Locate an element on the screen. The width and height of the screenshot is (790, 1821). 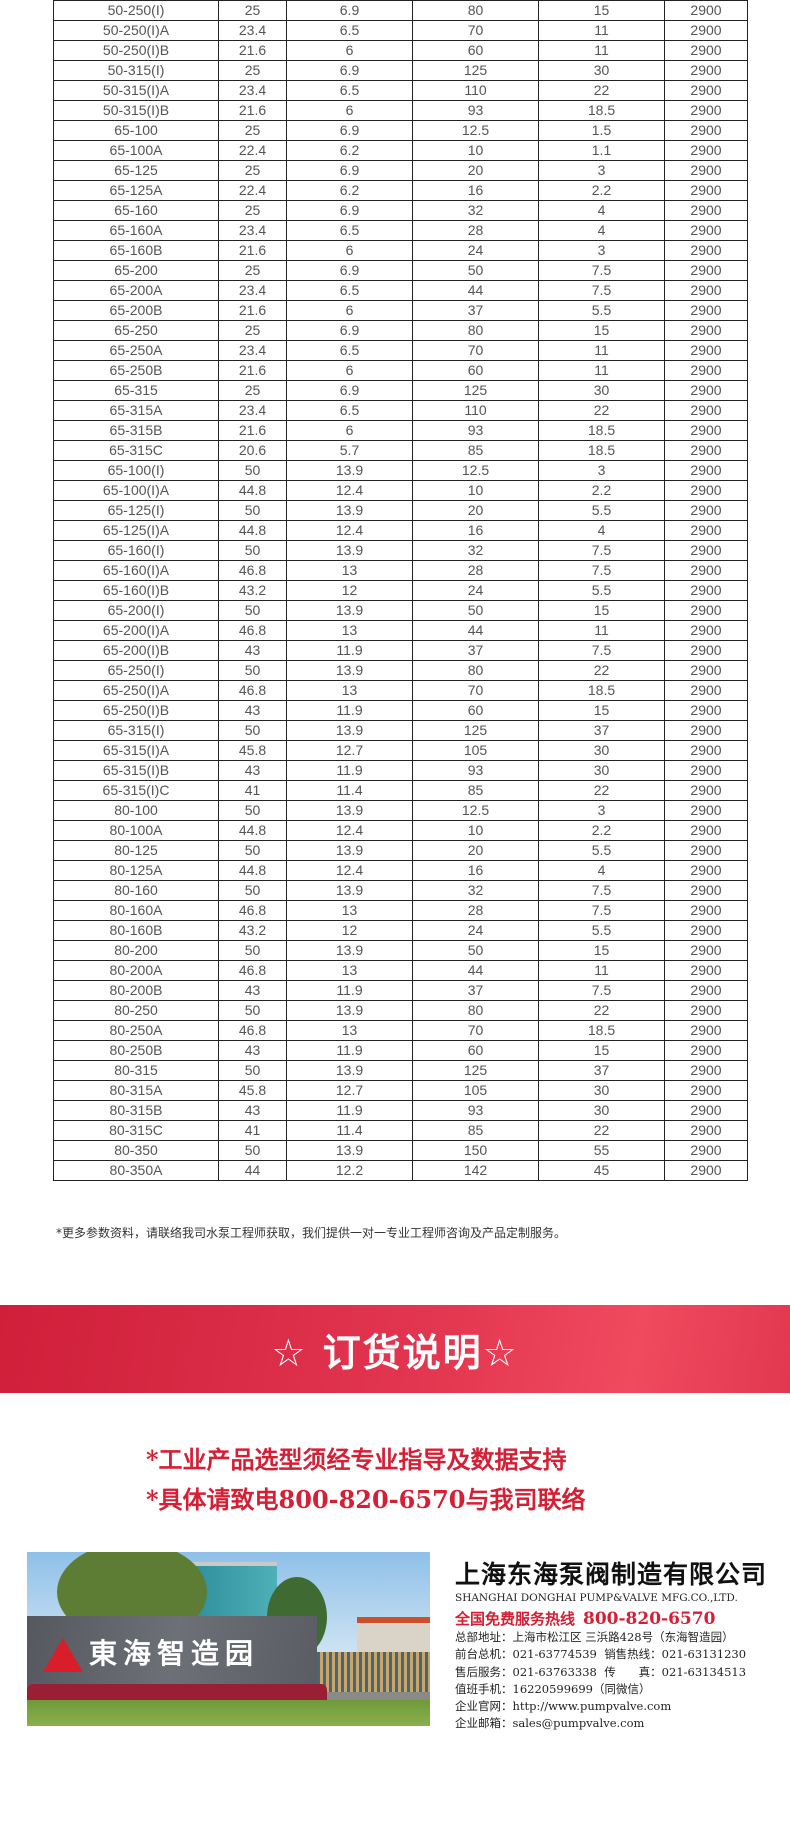
table-row: 65-125A 22.4 6.2 16 2.2 2900 is located at coordinates (400, 190).